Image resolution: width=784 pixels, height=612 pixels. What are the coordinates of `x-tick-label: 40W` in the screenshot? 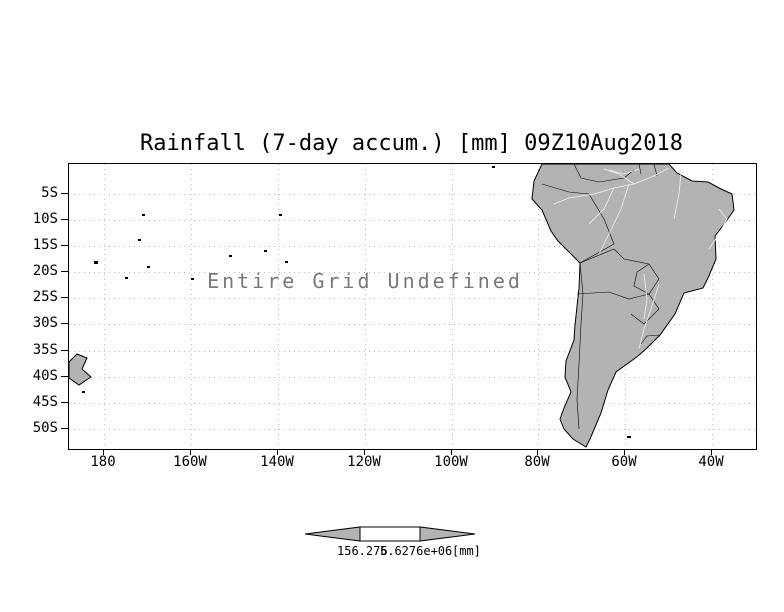 It's located at (711, 462).